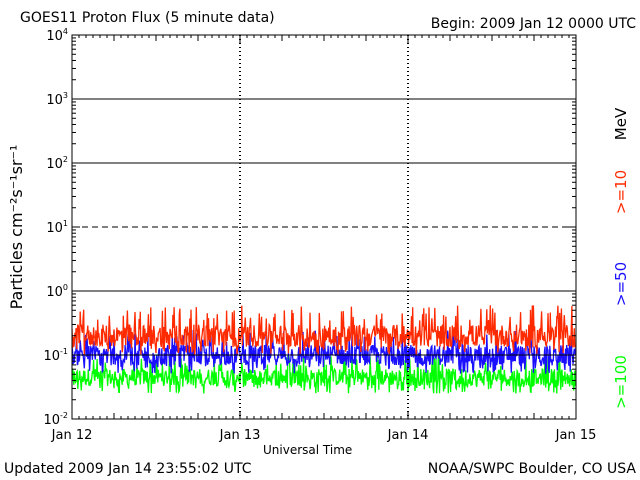 The width and height of the screenshot is (640, 480). What do you see at coordinates (57, 35) in the screenshot?
I see `y-tick-label: 10⁴` at bounding box center [57, 35].